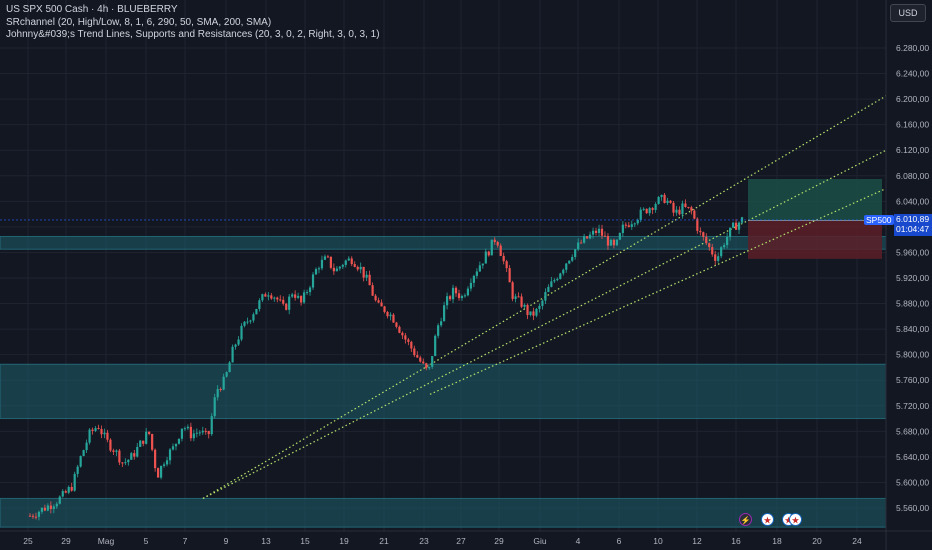 The image size is (932, 550). I want to click on price-tick-label: 6.280,00, so click(912, 48).